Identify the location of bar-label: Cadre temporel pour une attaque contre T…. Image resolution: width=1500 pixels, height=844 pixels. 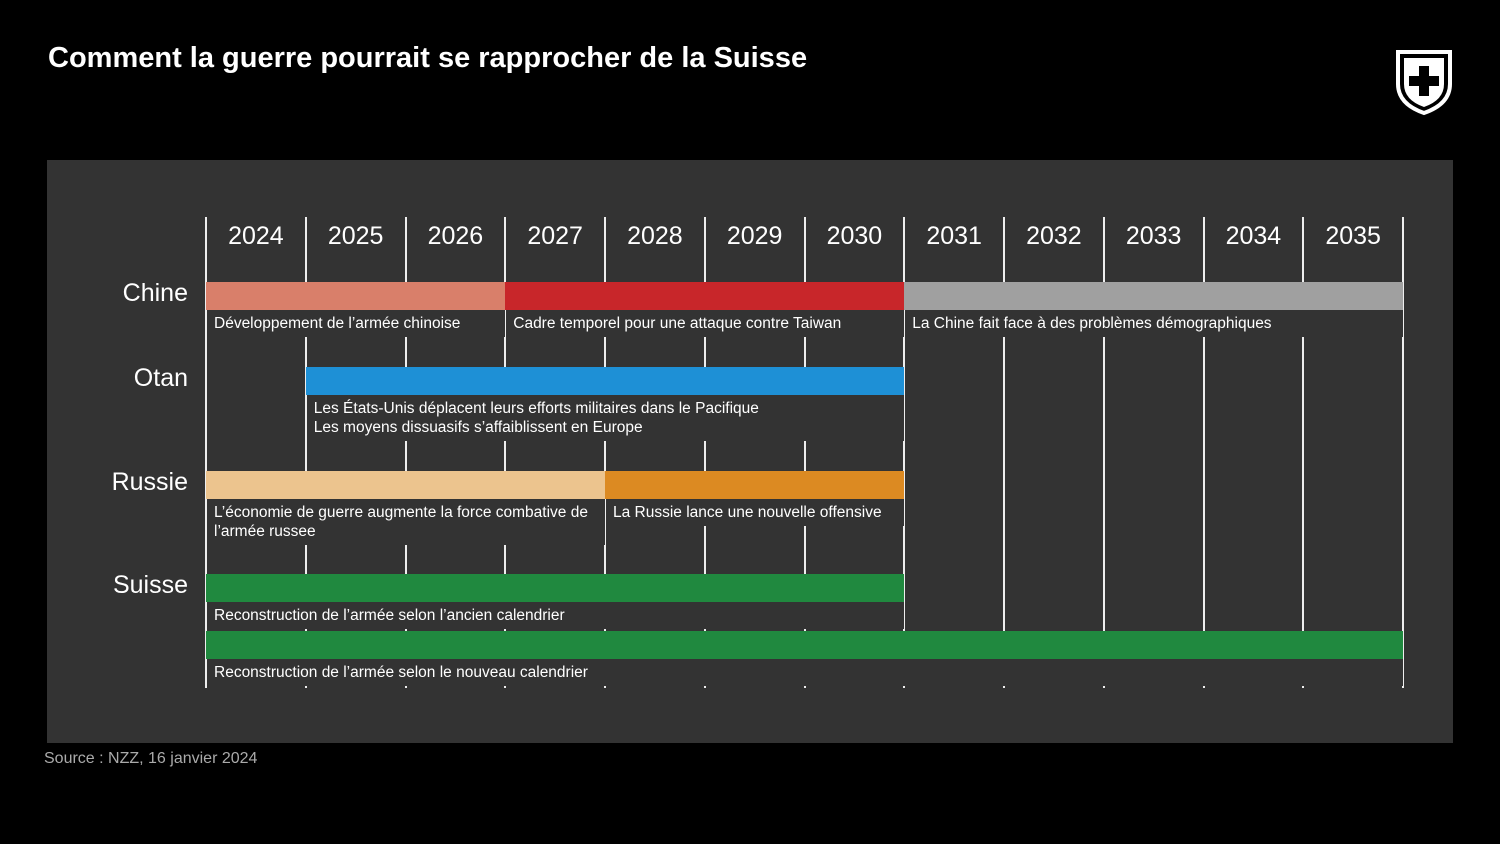
(705, 323).